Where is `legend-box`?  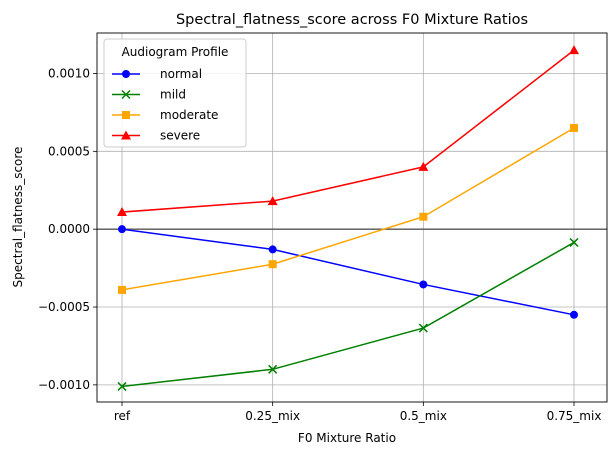
legend-box is located at coordinates (175, 93).